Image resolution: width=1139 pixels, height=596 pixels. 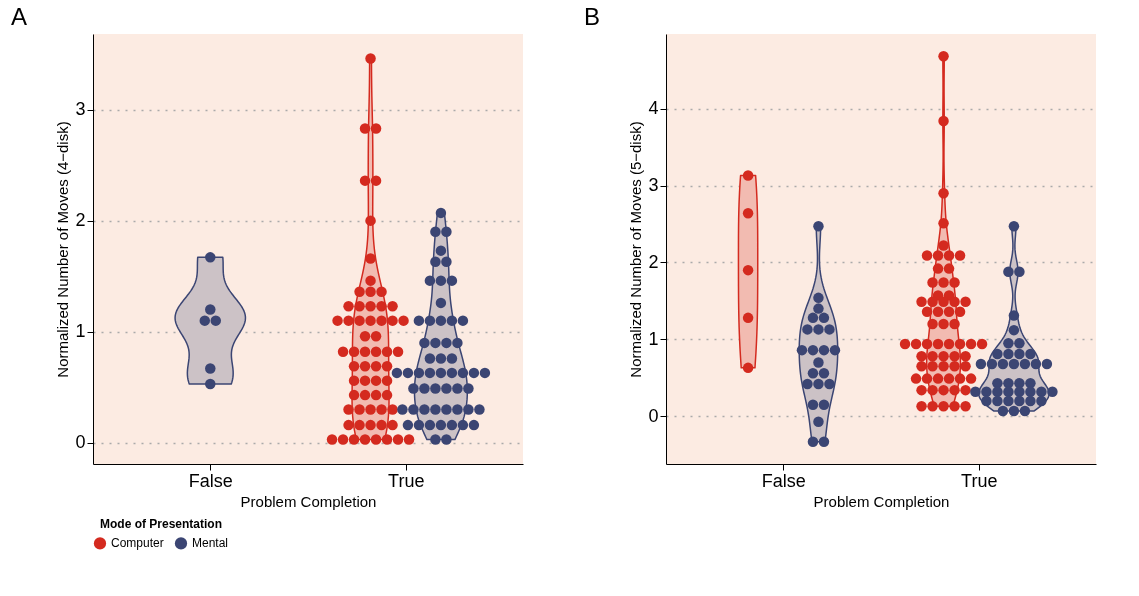 What do you see at coordinates (137, 543) in the screenshot?
I see `legend-label: Computer` at bounding box center [137, 543].